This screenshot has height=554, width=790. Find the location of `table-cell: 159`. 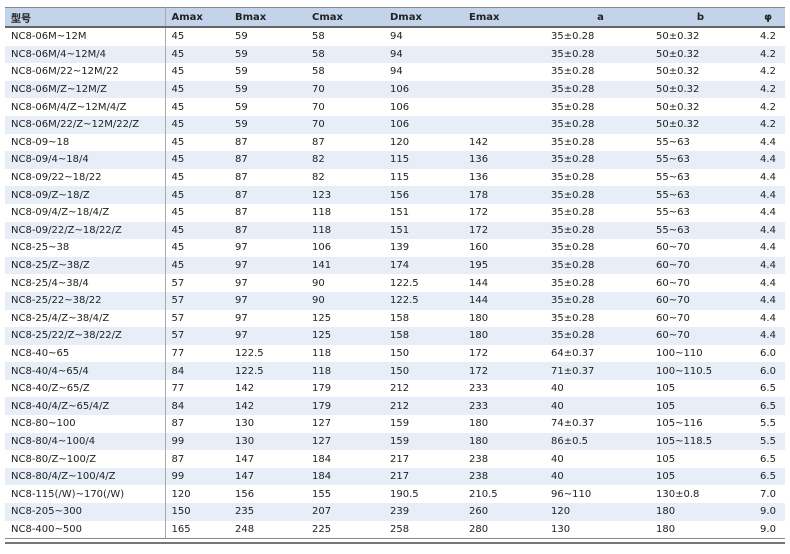

table-cell: 159 is located at coordinates (400, 424).